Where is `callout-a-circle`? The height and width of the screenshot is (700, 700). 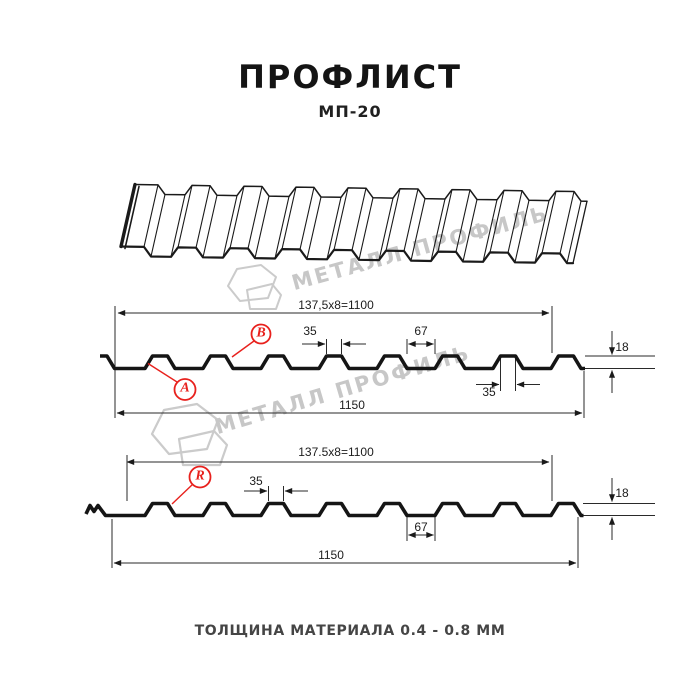 callout-a-circle is located at coordinates (185, 389).